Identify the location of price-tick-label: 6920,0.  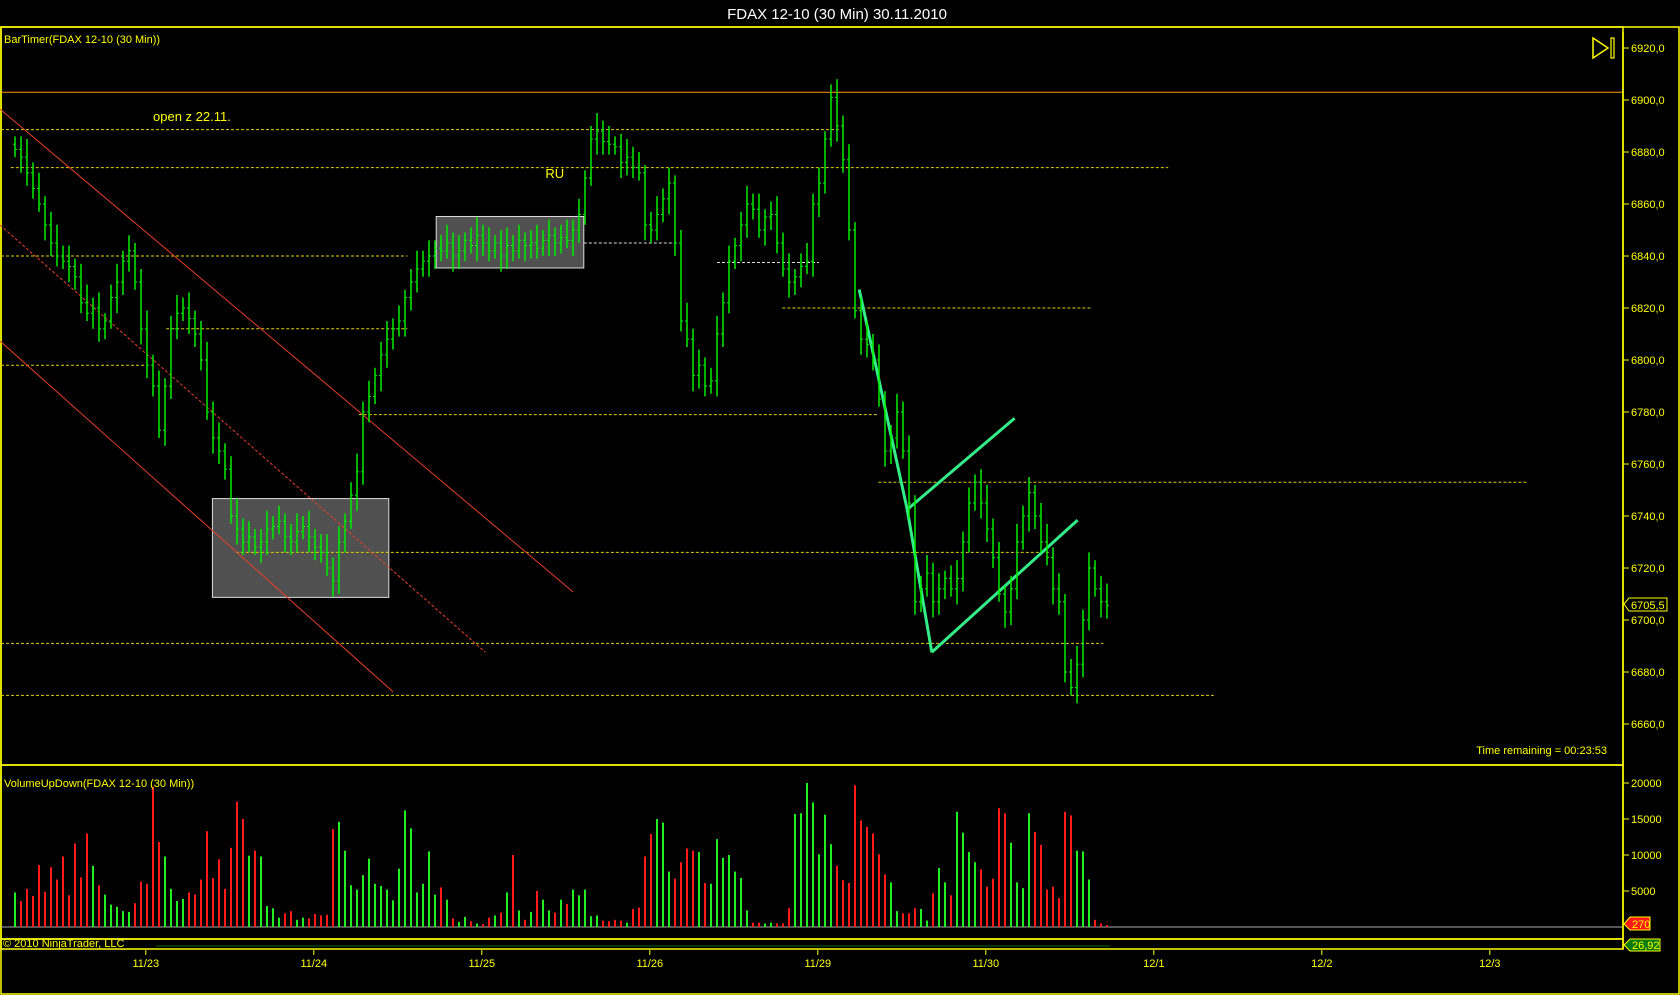
(1648, 49).